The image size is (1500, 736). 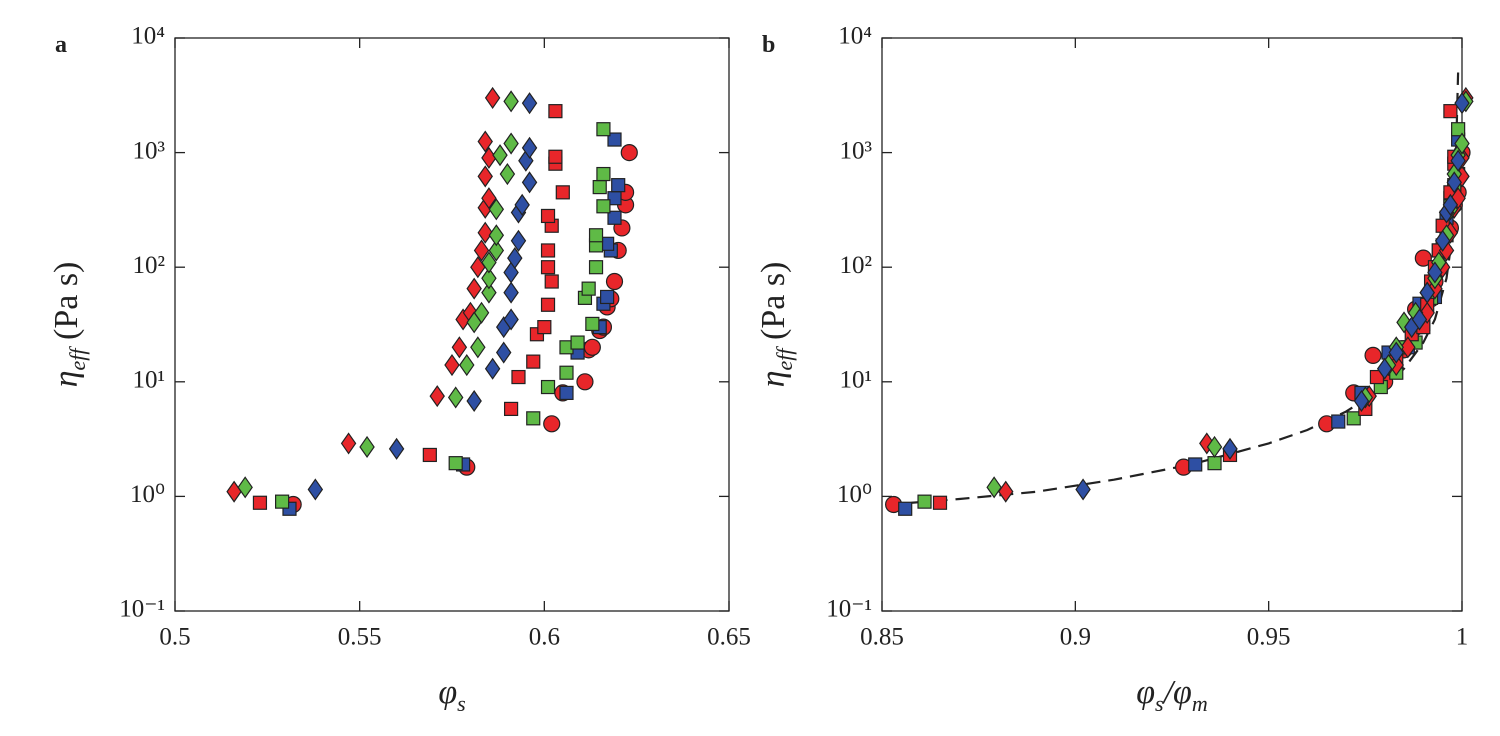 What do you see at coordinates (174, 637) in the screenshot?
I see `x-tick-label: 0.5` at bounding box center [174, 637].